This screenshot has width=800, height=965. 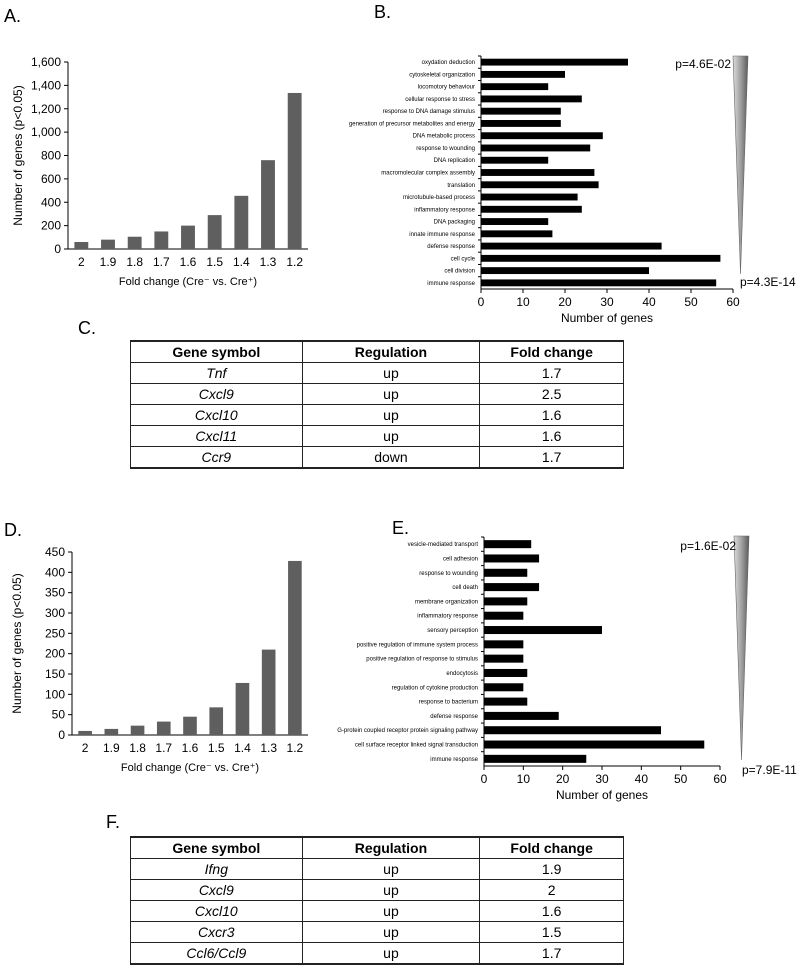 I want to click on table-row: Cxcl10 up 1.6, so click(x=377, y=415).